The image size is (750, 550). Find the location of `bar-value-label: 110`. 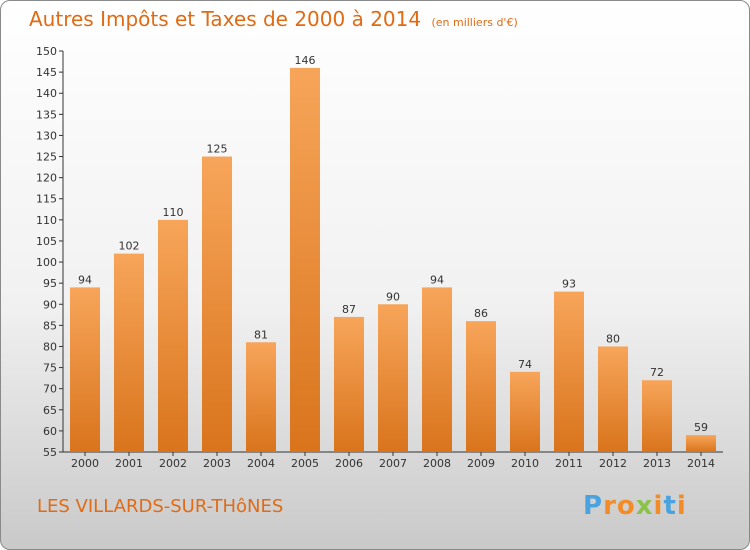

bar-value-label: 110 is located at coordinates (173, 212).